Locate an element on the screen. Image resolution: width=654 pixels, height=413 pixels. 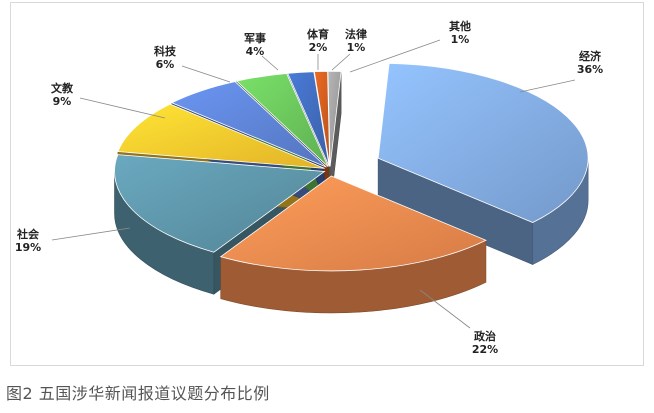
slice-qita is located at coordinates (334, 119).